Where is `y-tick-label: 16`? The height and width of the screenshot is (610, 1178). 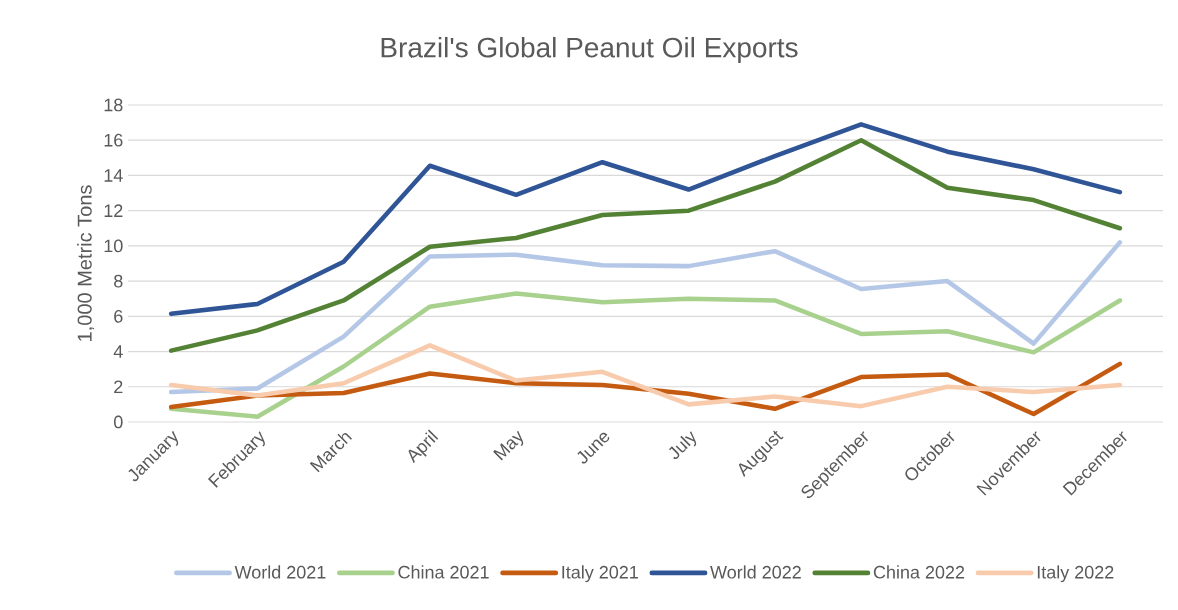
y-tick-label: 16 is located at coordinates (113, 140).